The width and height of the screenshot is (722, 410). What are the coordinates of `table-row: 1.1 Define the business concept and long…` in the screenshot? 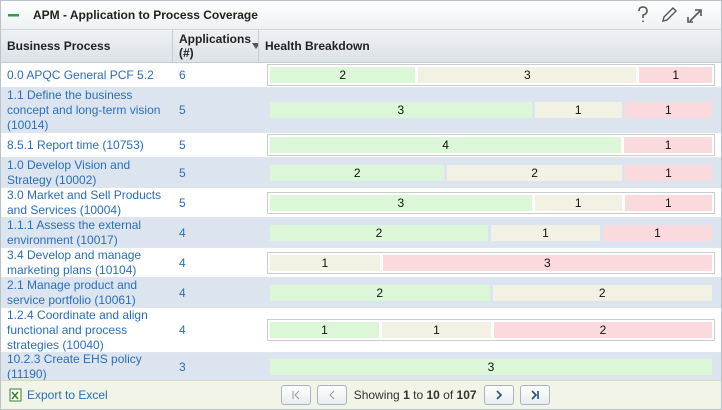 It's located at (361, 110).